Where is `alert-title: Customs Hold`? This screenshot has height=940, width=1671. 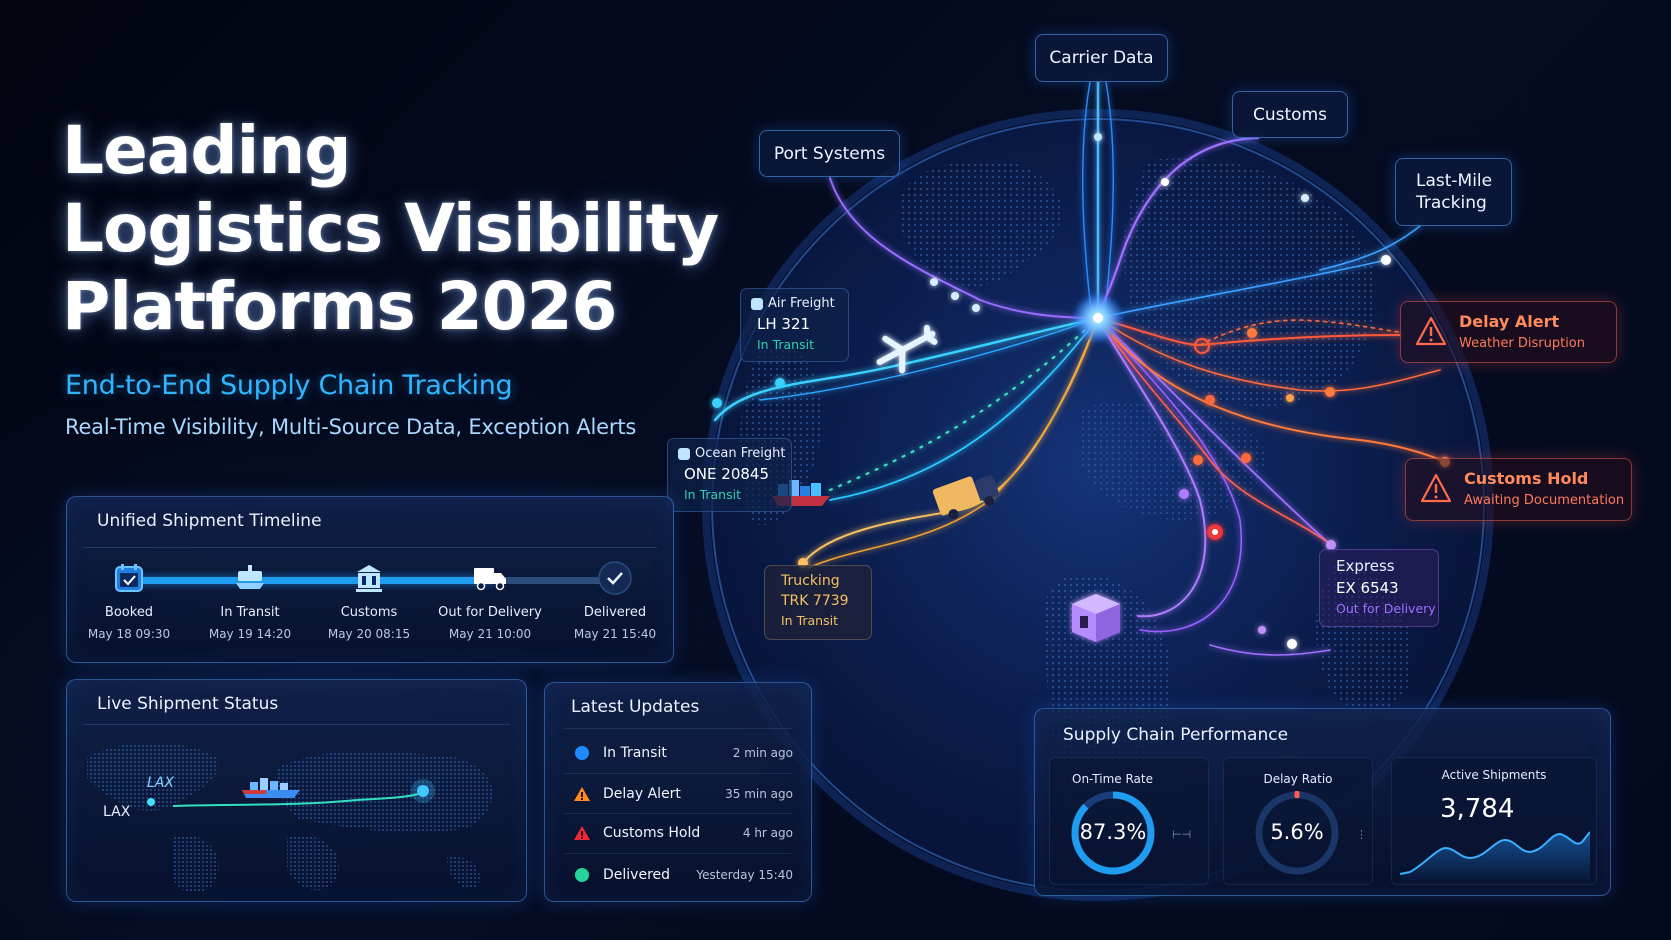 alert-title: Customs Hold is located at coordinates (1526, 478).